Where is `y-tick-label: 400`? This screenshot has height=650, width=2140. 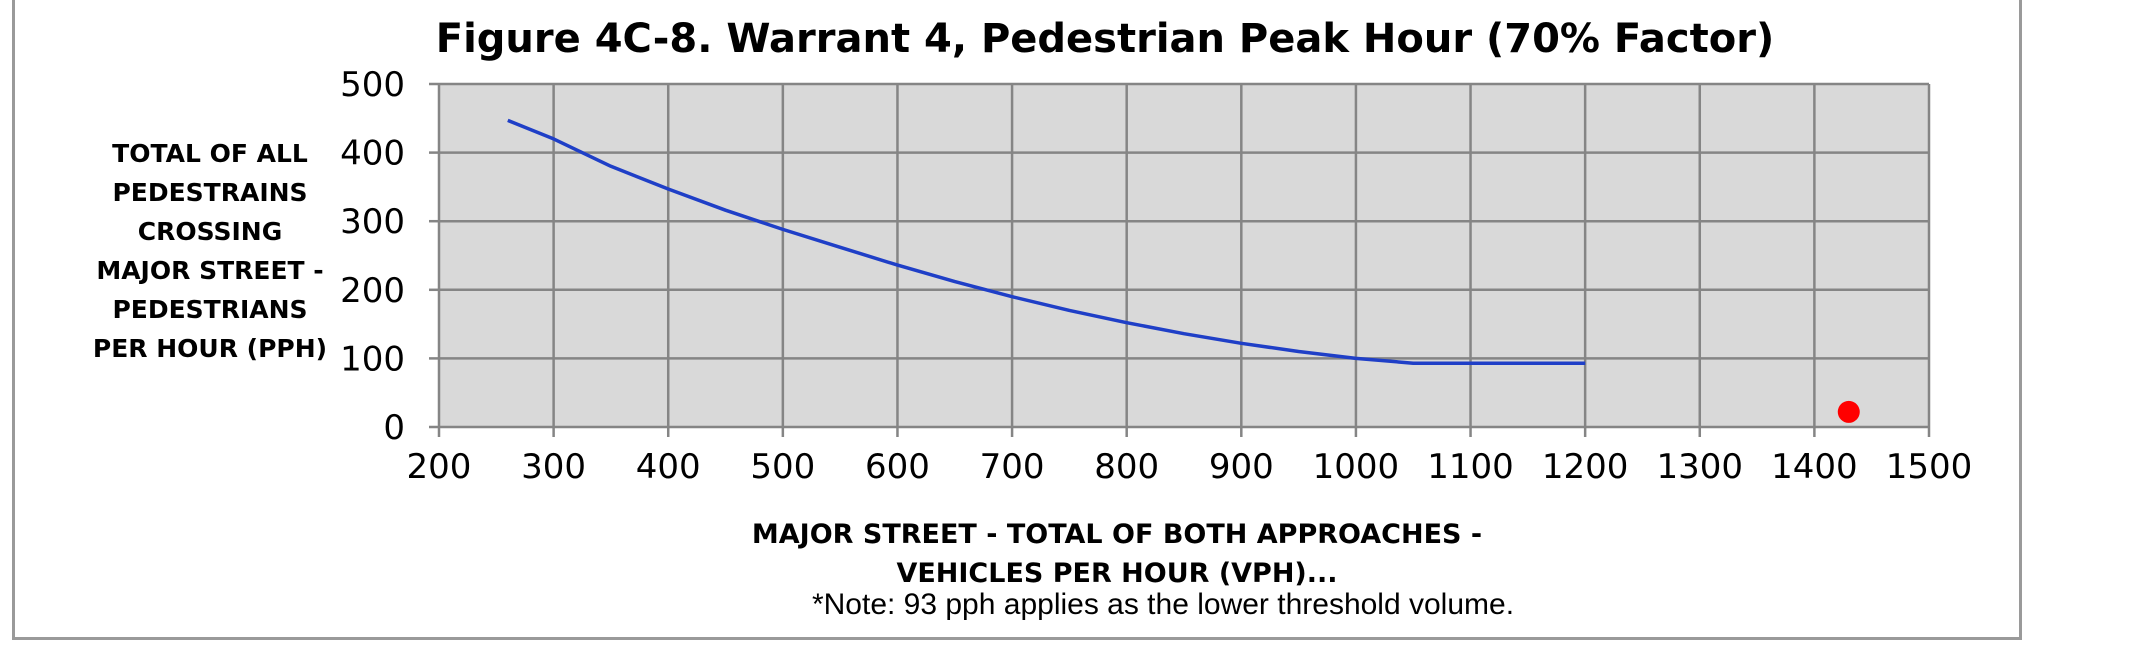
y-tick-label: 400 is located at coordinates (372, 154).